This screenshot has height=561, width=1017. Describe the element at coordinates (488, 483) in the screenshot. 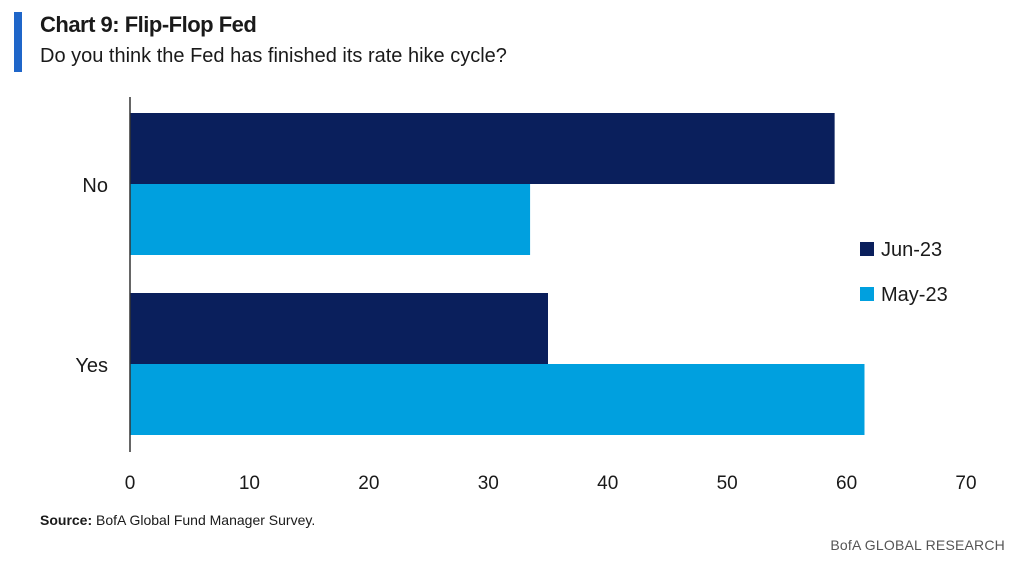

I see `x-tick-label: 30` at that location.